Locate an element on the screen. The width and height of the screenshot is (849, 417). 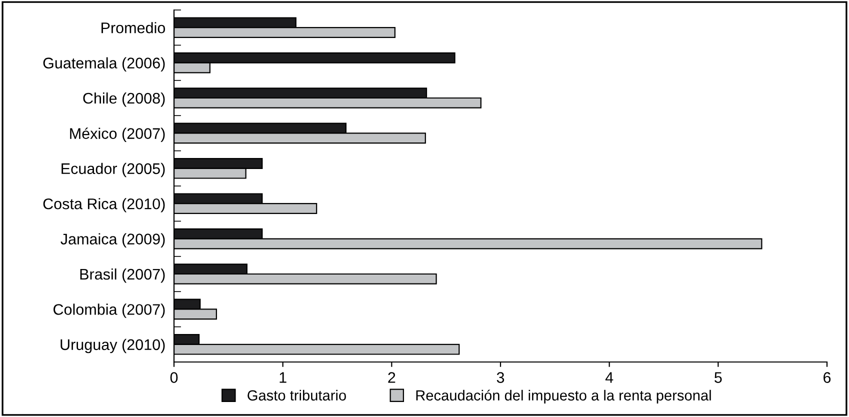
y-tick-label: Guatemala (2006) is located at coordinates (104, 64).